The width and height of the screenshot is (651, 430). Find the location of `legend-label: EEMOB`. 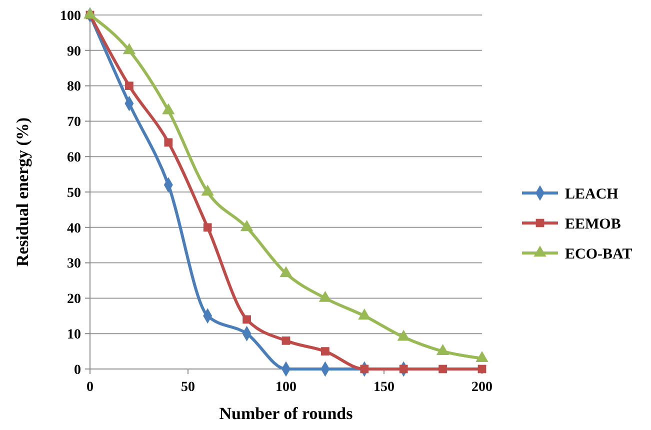

legend-label: EEMOB is located at coordinates (593, 224).